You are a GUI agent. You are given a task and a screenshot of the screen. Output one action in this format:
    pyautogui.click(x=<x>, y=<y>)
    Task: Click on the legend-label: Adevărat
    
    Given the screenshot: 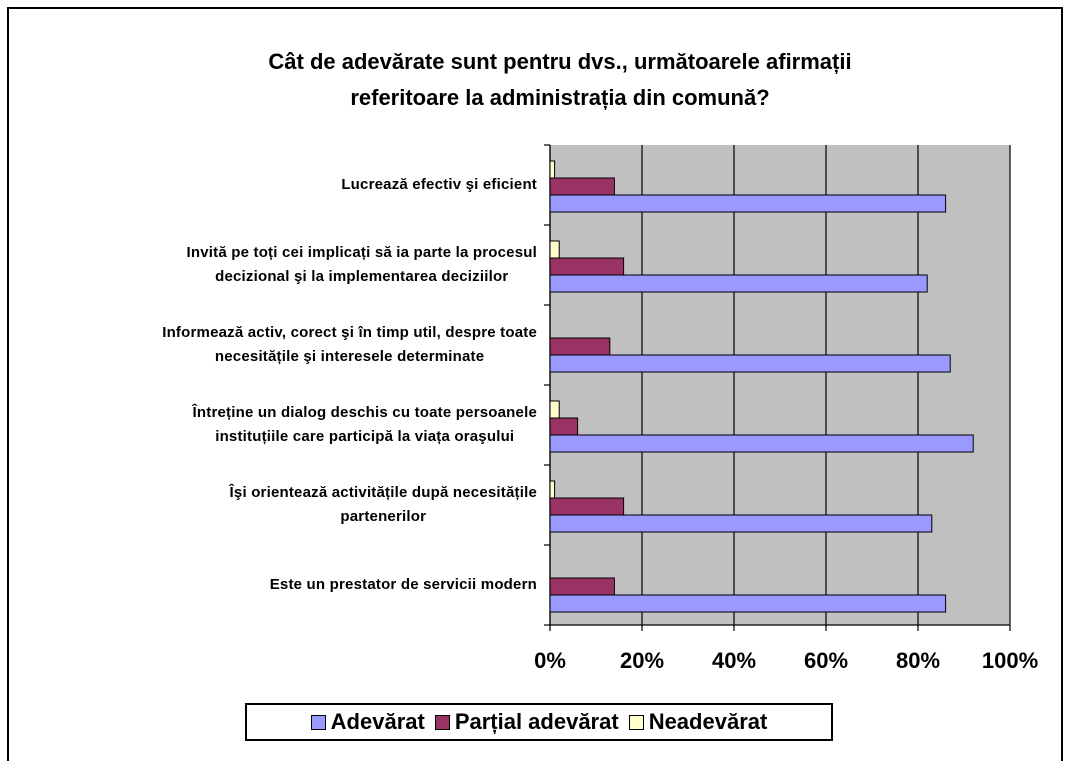 What is the action you would take?
    pyautogui.click(x=377, y=721)
    